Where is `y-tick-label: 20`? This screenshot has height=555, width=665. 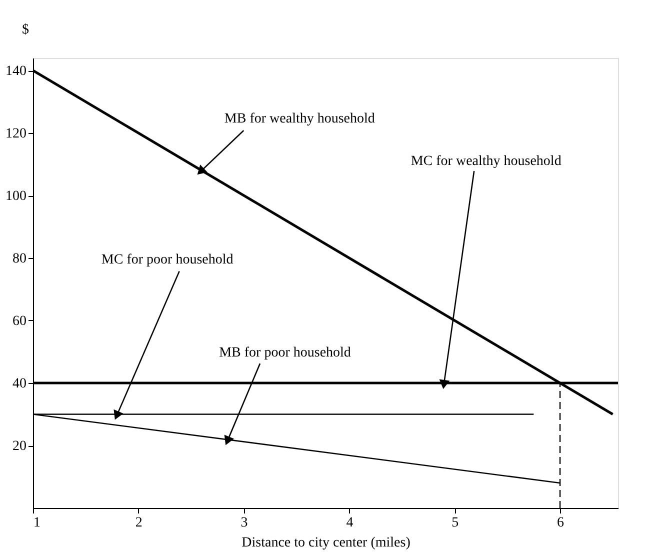
y-tick-label: 20 is located at coordinates (19, 446).